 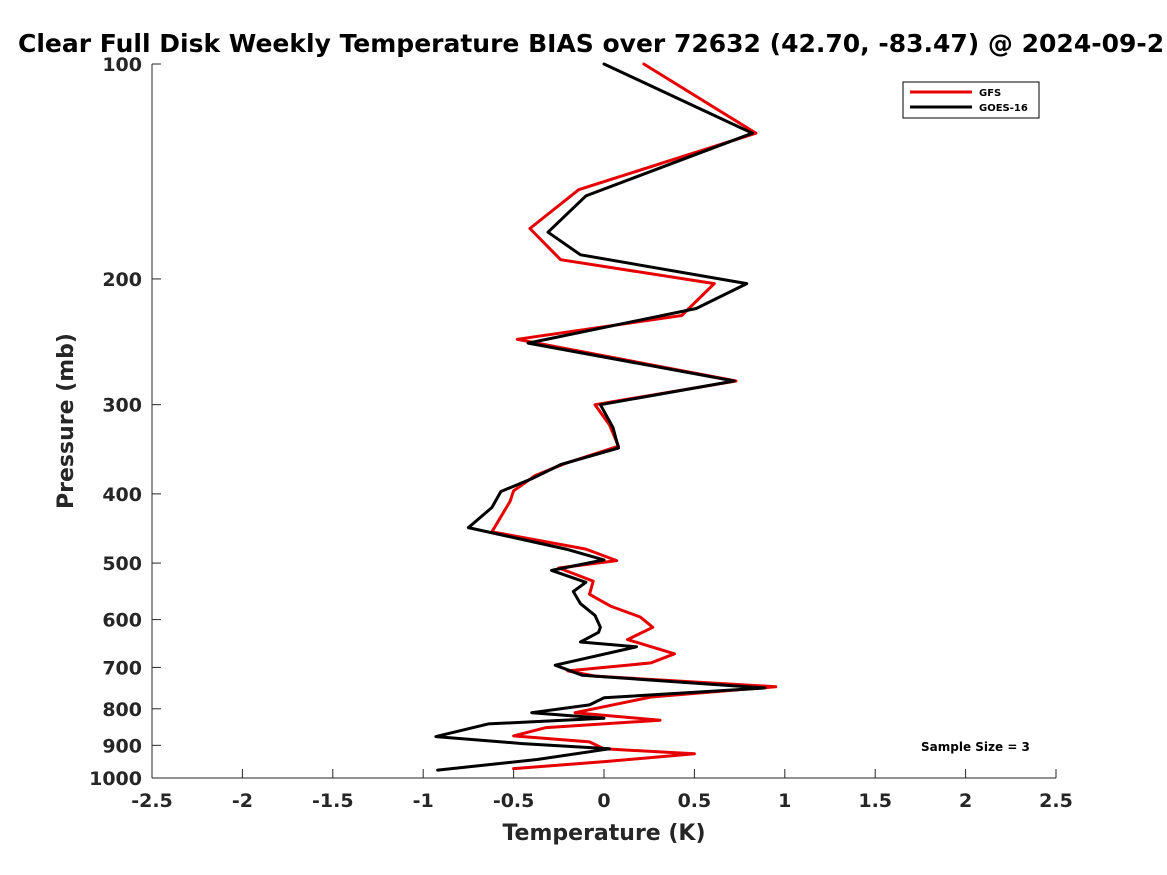 I want to click on x-tick-label: -1.5, so click(x=333, y=801).